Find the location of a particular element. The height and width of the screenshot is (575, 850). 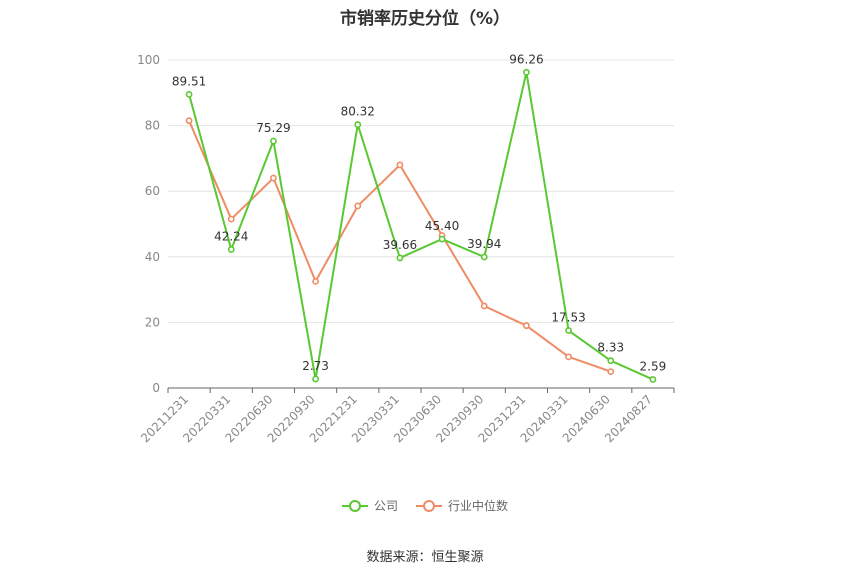

legend-label-industry: 行业中位数 is located at coordinates (478, 506).